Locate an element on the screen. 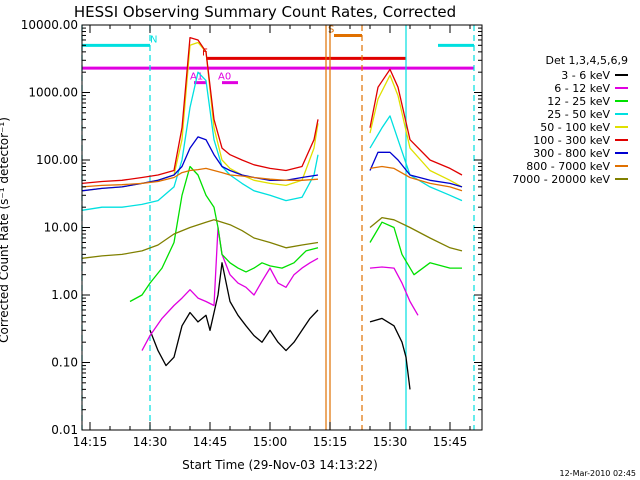 This screenshot has height=480, width=640. x-tick-label: 14:45 is located at coordinates (210, 442).